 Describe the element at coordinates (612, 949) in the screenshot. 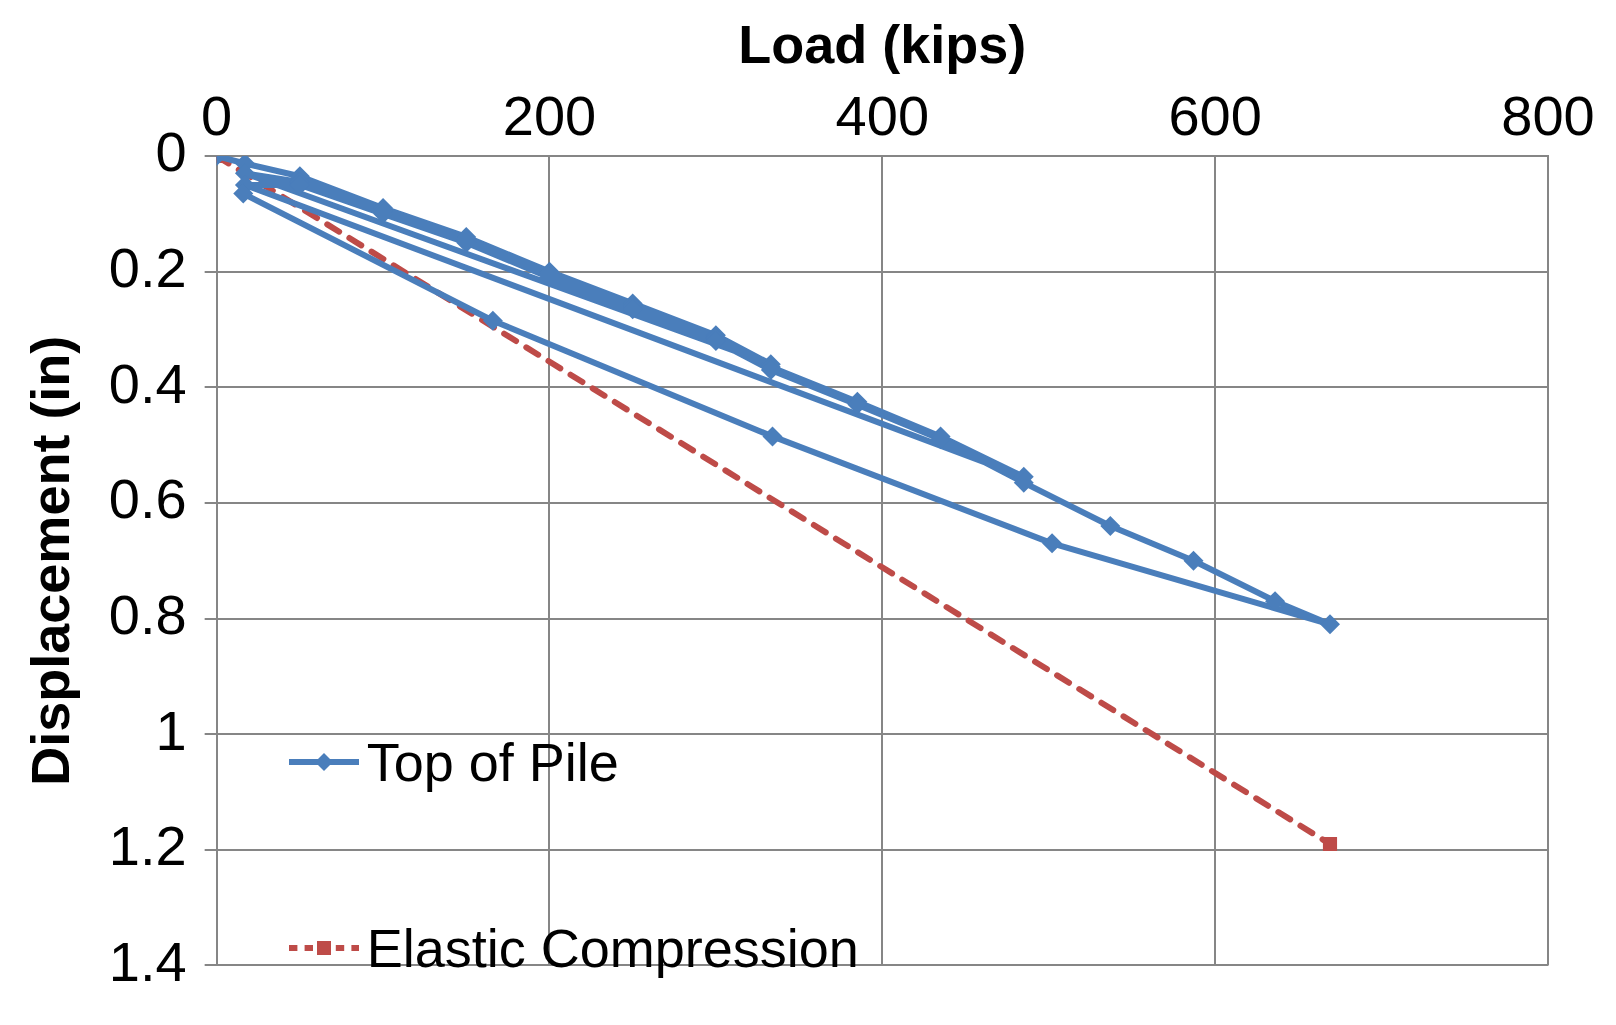

I see `legend-label: Elastic Compression` at that location.